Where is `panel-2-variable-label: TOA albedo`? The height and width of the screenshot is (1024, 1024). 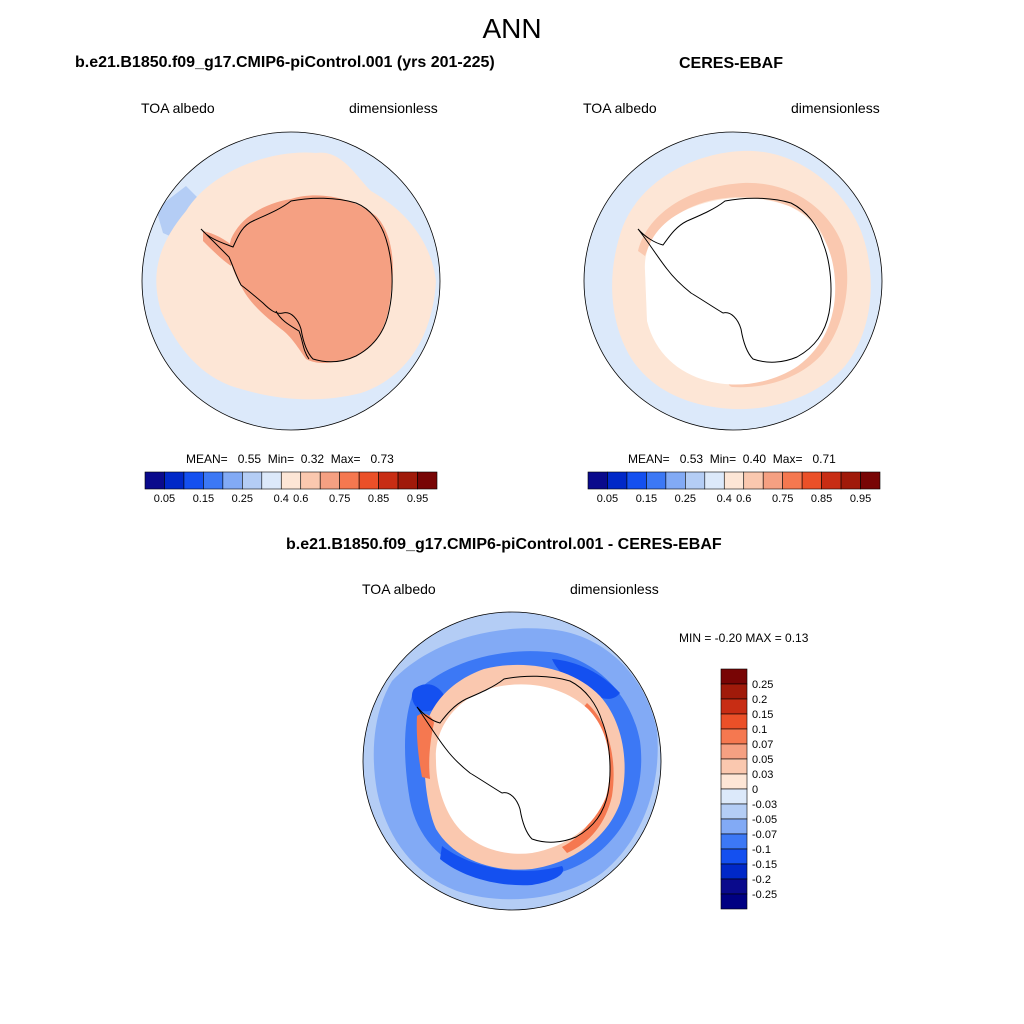
panel-2-variable-label: TOA albedo is located at coordinates (620, 108).